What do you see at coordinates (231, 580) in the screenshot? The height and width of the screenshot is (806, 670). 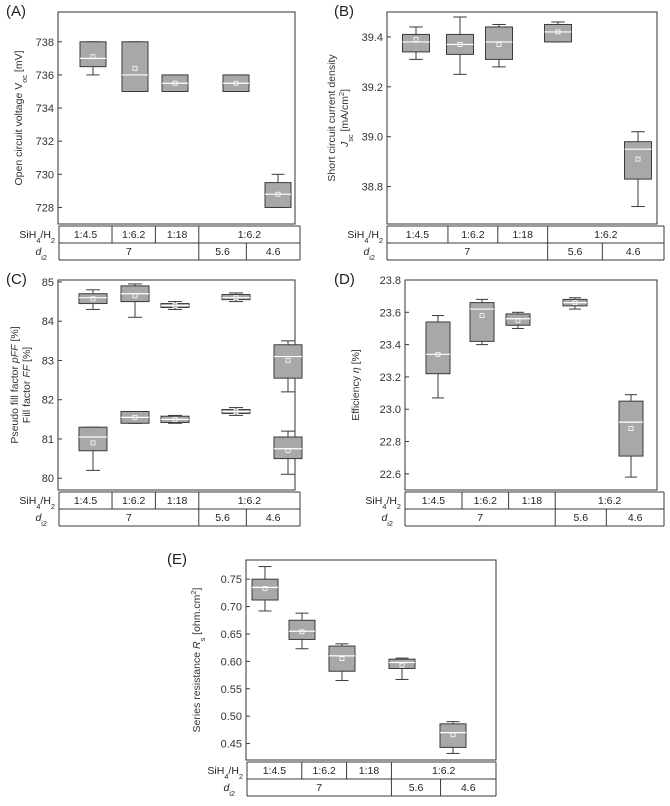 I see `y-tick-label: 0.75` at bounding box center [231, 580].